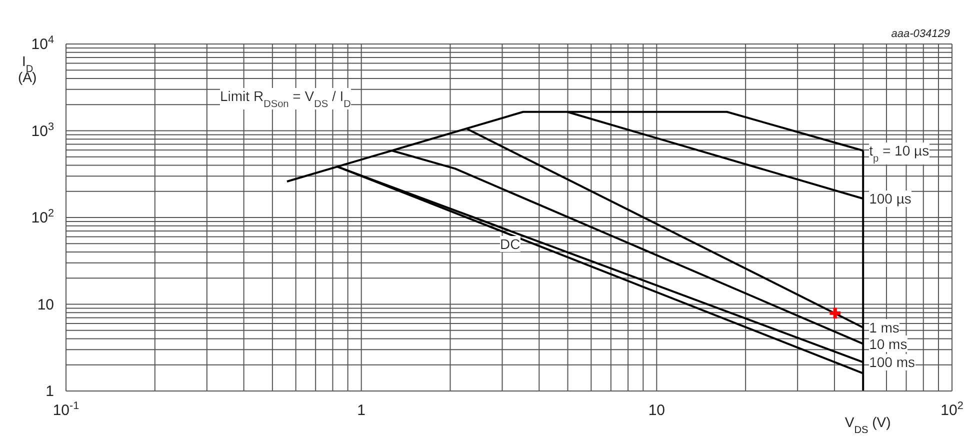 The image size is (978, 439). I want to click on y-tick-label: 10, so click(45, 305).